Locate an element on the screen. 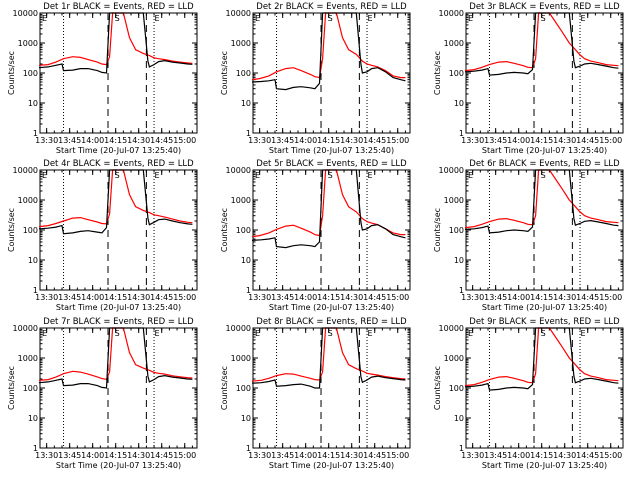 The width and height of the screenshot is (640, 480). plot-title: Det 8r BLACK = Events, RED = LLD is located at coordinates (331, 322).